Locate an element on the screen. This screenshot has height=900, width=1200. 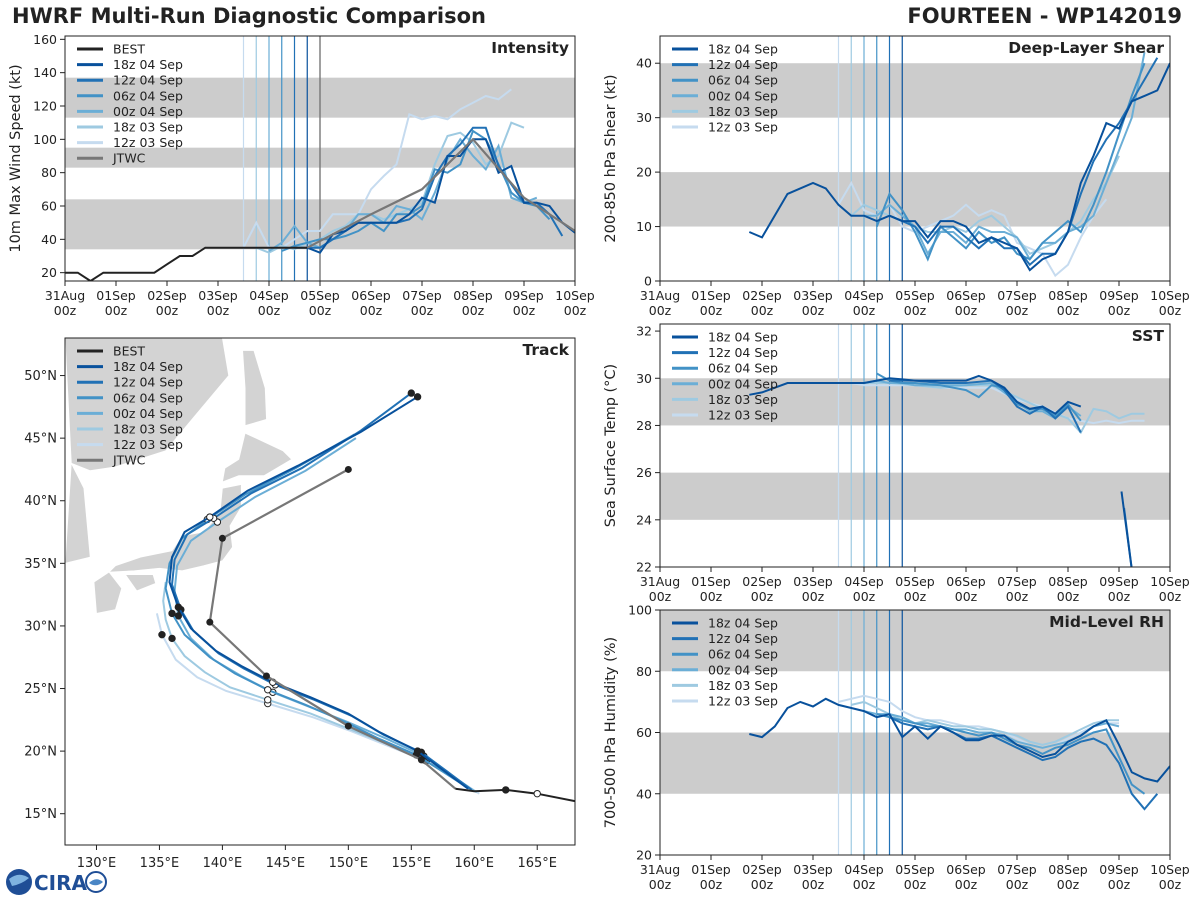
y-axis: 0 10 20 30 40 is located at coordinates (648, 172).